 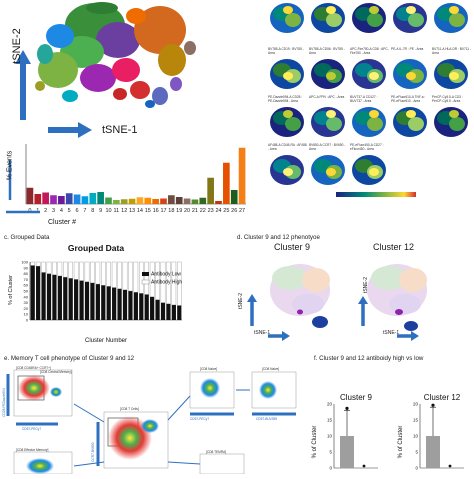 I want to click on hist-tick-label: 6, so click(x=77, y=211).